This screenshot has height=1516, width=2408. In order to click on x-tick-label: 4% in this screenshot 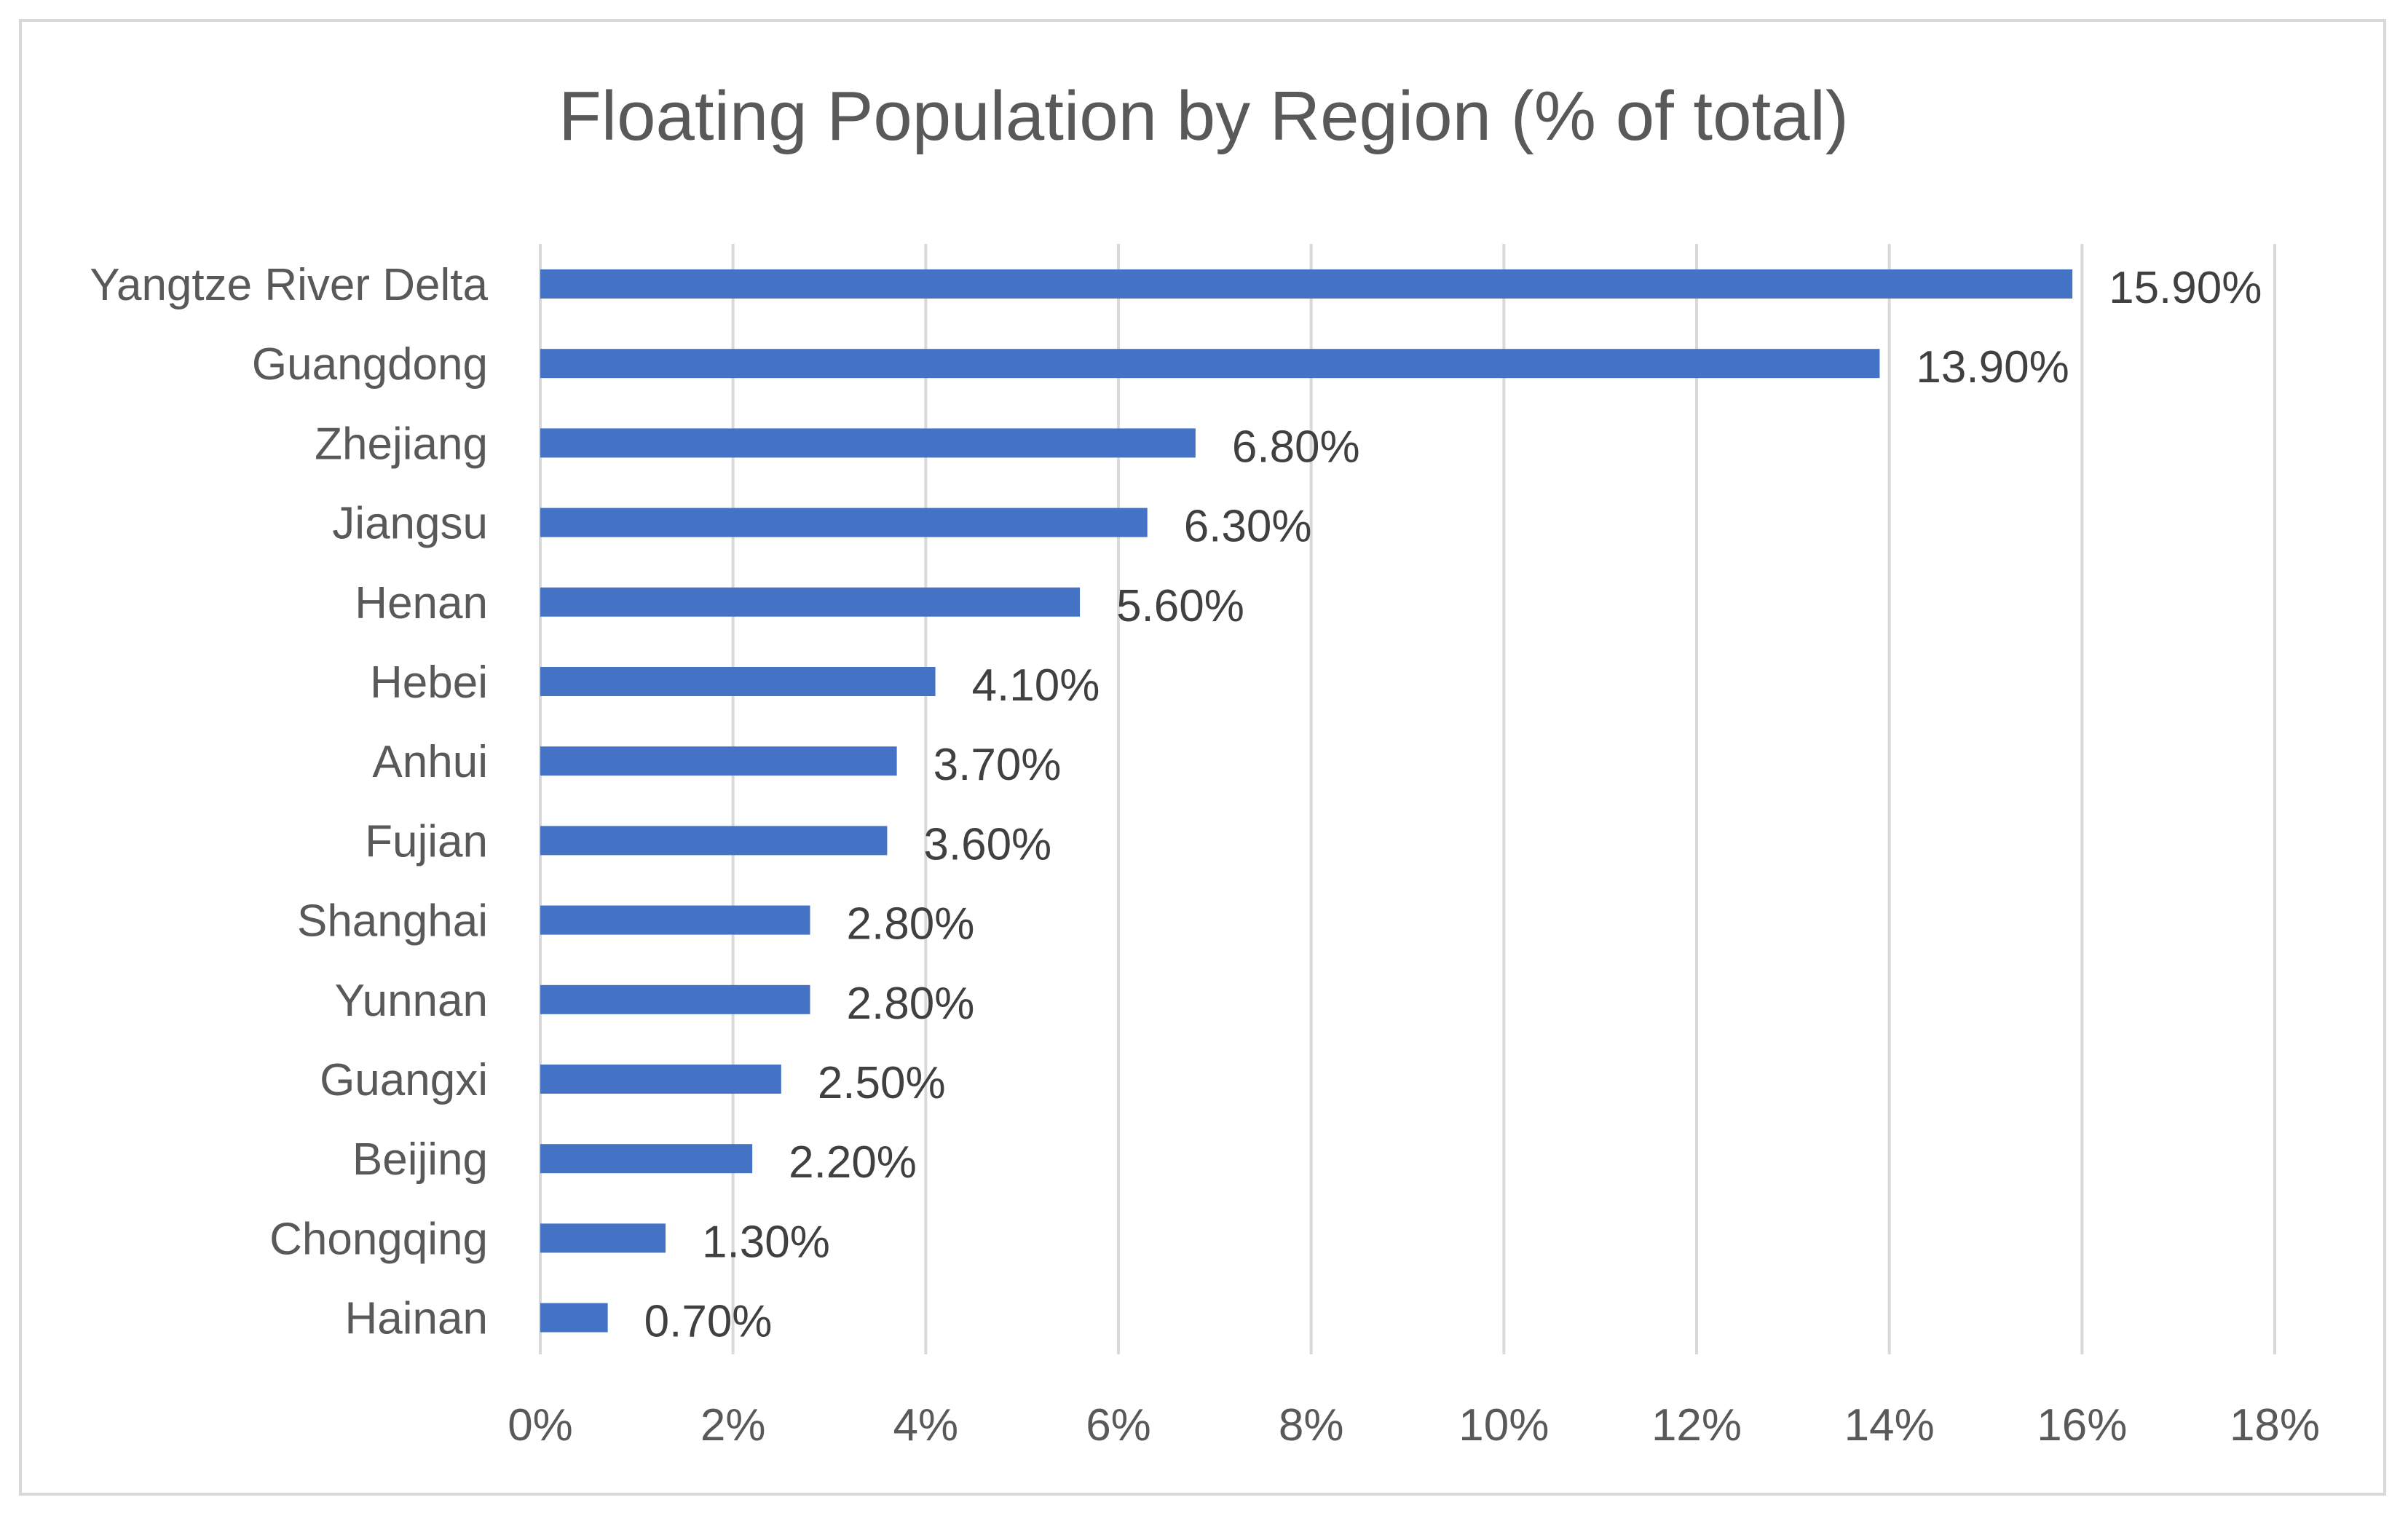, I will do `click(926, 1425)`.